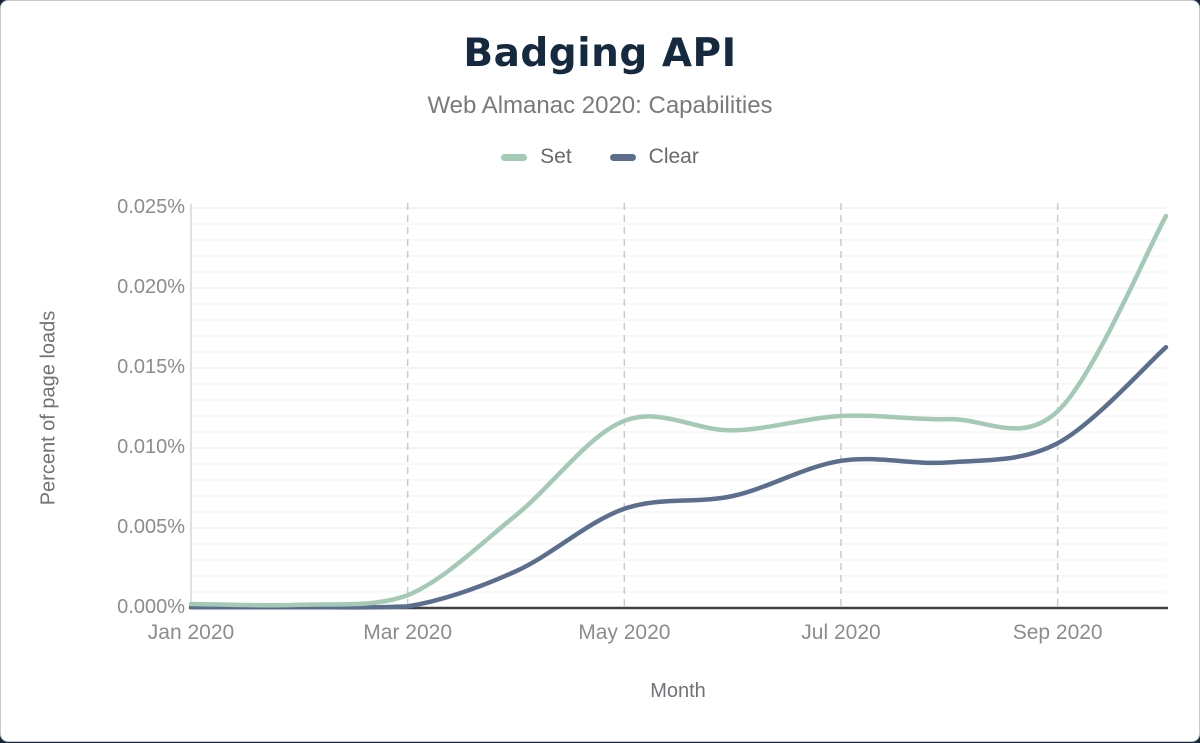  I want to click on legend-item-clear: Clear, so click(654, 157).